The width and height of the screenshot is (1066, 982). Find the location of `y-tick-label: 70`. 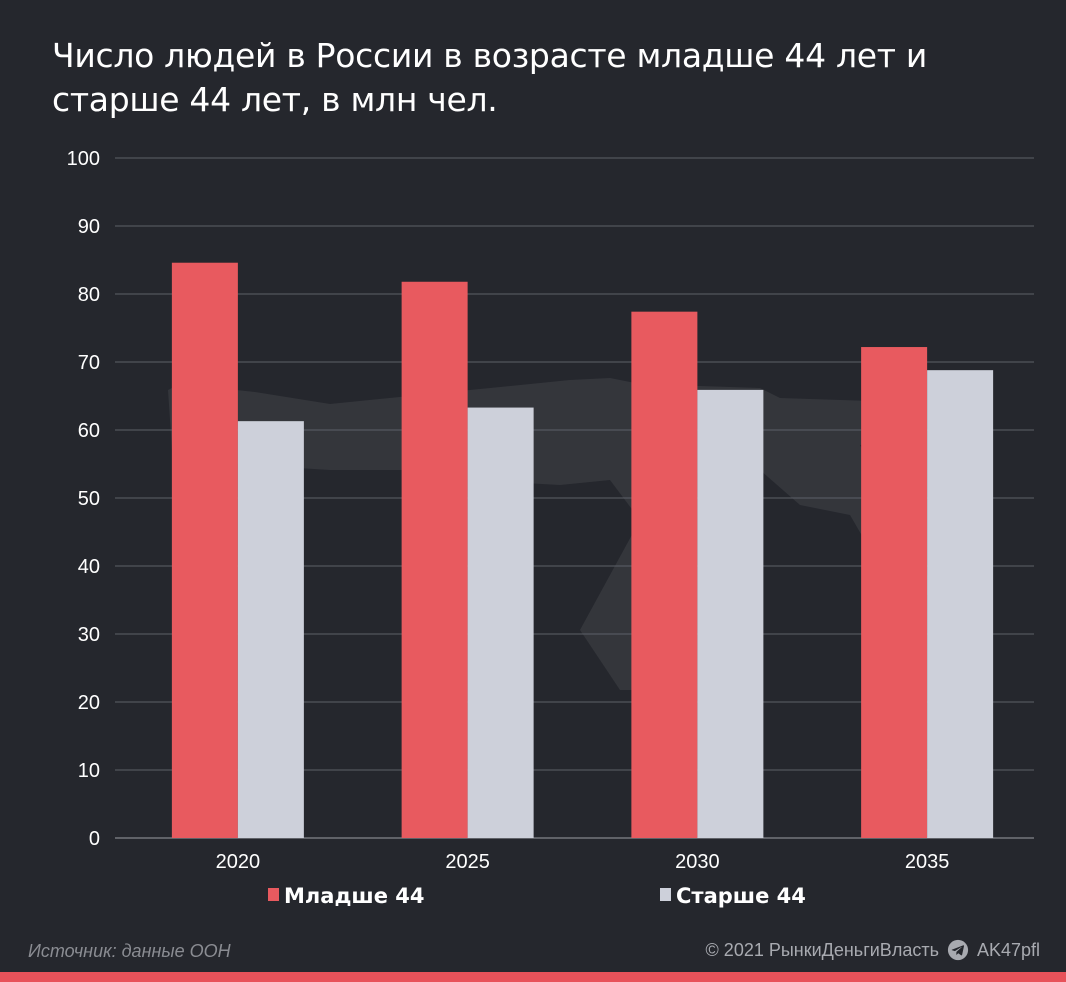

y-tick-label: 70 is located at coordinates (89, 363).